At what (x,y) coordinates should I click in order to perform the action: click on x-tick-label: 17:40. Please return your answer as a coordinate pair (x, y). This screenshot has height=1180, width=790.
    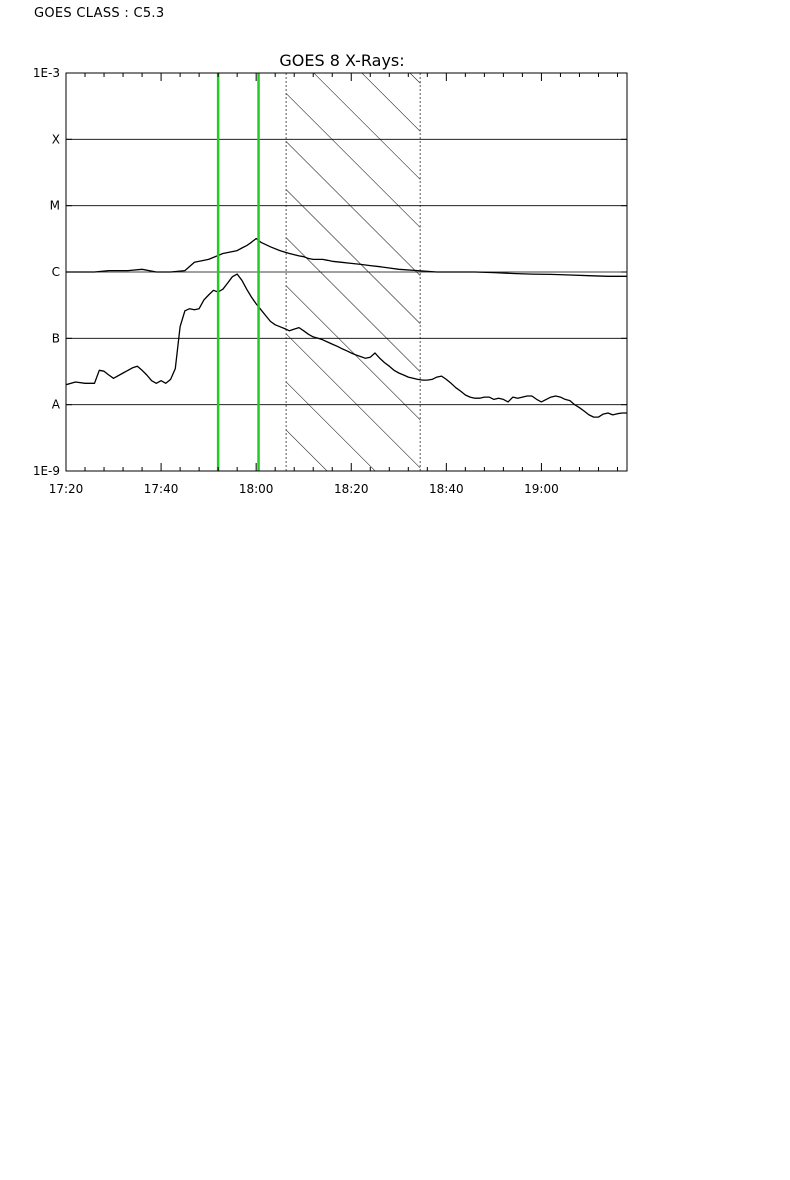
    Looking at the image, I should click on (161, 489).